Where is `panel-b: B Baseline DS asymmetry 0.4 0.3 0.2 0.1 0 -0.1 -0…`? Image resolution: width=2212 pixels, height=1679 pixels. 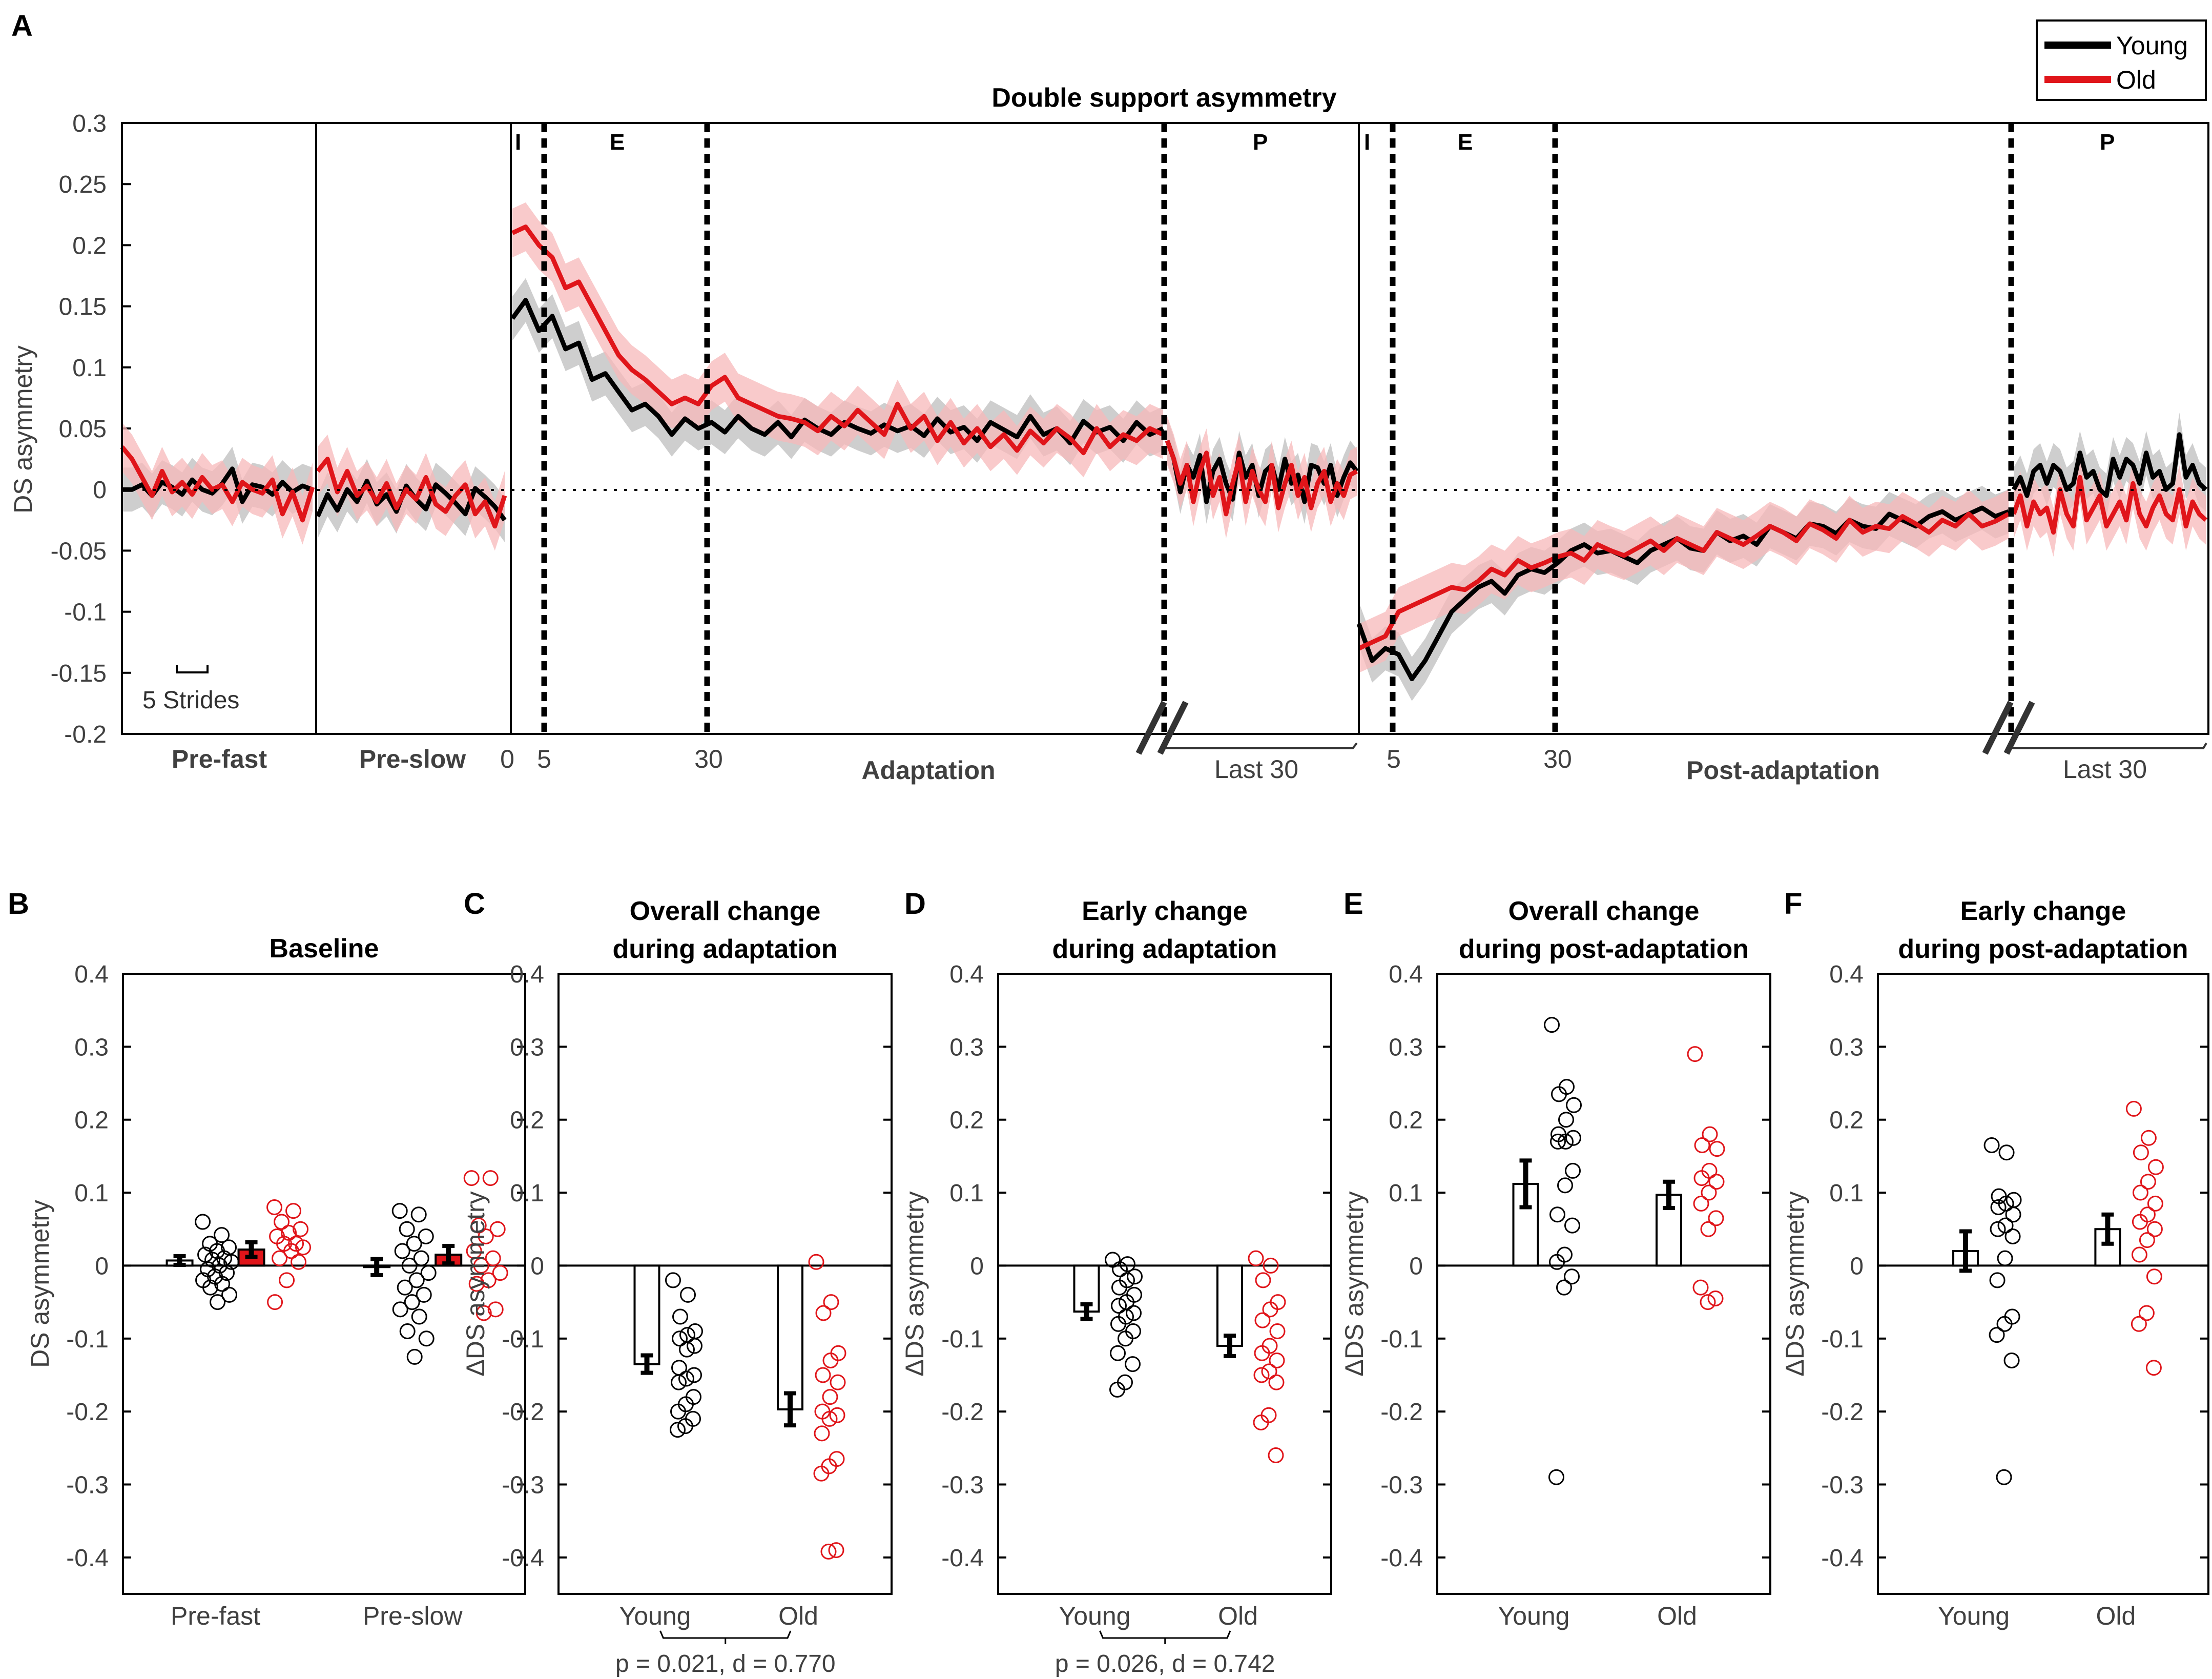
panel-b: B Baseline DS asymmetry 0.4 0.3 0.2 0.1 0 -0.1 -0… is located at coordinates (267, 1258).